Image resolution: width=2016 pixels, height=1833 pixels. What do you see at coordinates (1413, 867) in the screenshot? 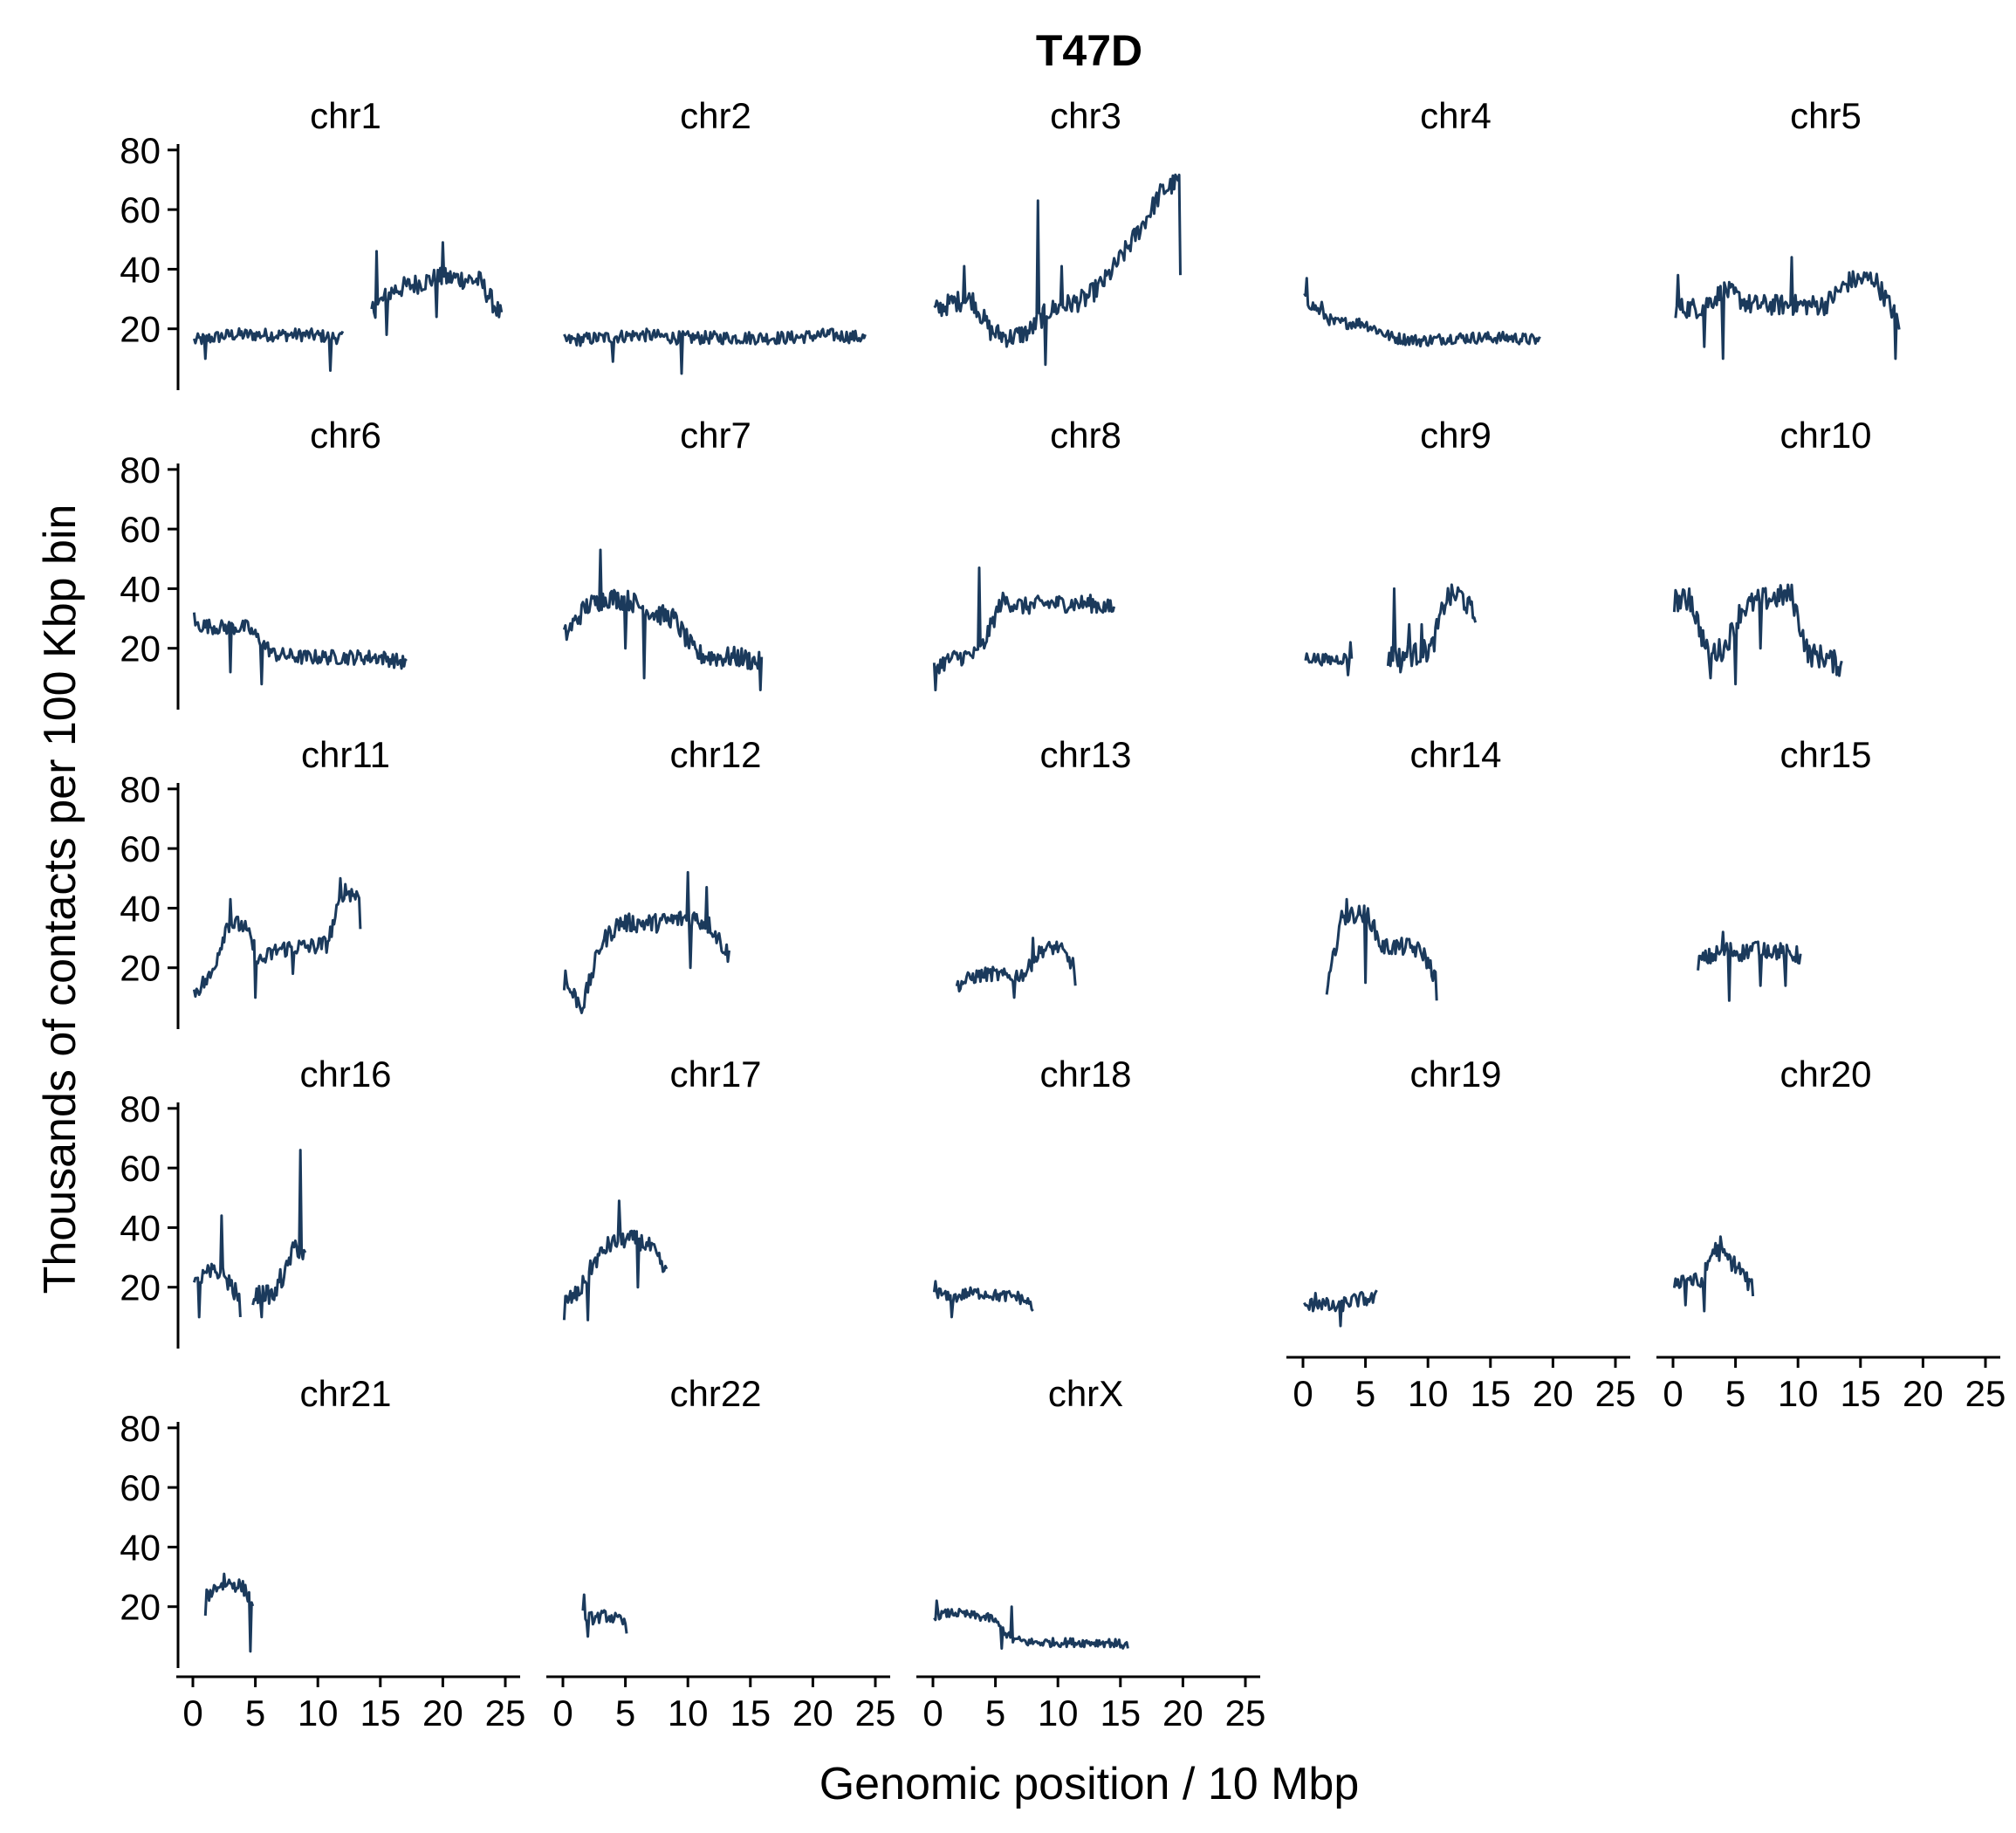
I see `panel-chr14: chr14` at bounding box center [1413, 867].